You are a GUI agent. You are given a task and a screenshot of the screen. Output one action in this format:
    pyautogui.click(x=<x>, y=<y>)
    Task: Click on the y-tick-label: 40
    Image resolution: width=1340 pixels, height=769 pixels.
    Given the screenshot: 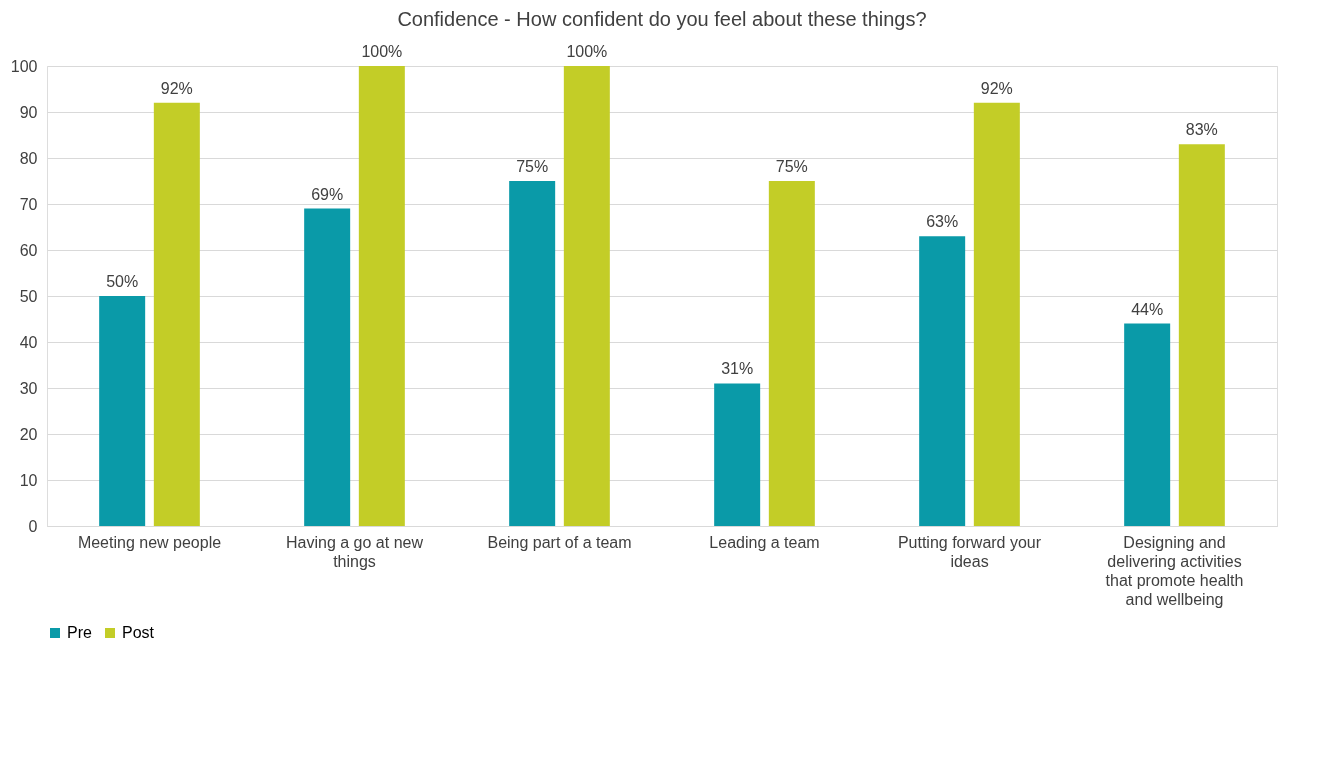 What is the action you would take?
    pyautogui.click(x=28, y=342)
    